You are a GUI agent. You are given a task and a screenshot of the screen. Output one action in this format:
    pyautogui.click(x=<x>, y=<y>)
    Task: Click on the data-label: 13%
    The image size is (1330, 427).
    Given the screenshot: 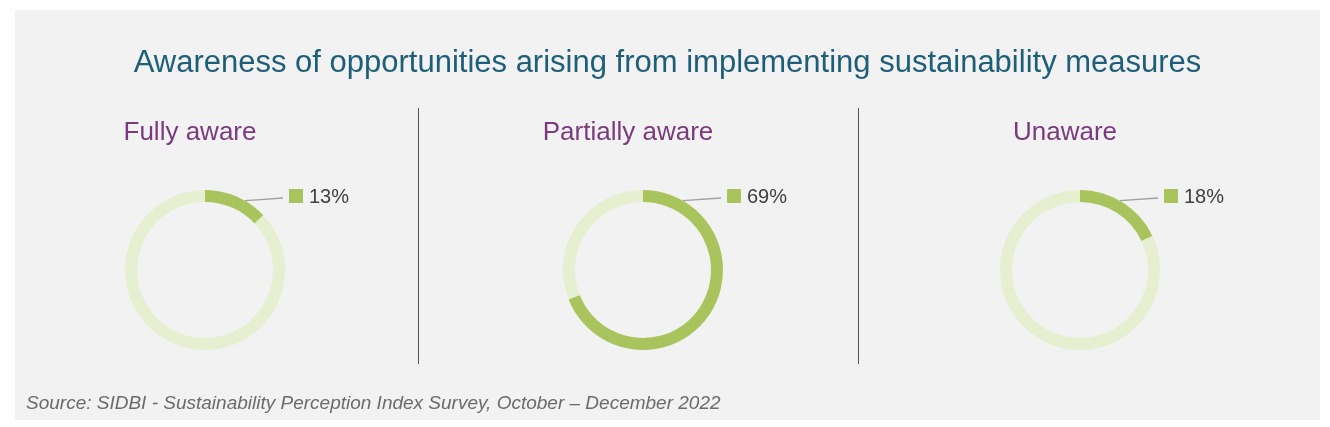 What is the action you would take?
    pyautogui.click(x=329, y=196)
    